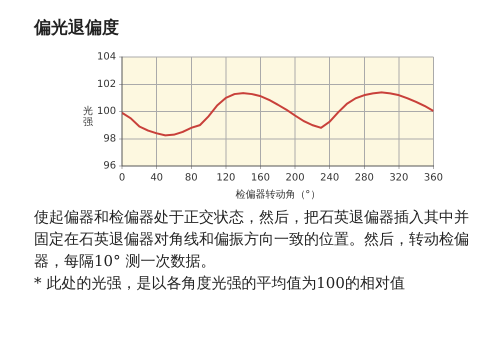 The image size is (485, 341). Describe the element at coordinates (106, 112) in the screenshot. I see `y-tick-label: 100` at that location.